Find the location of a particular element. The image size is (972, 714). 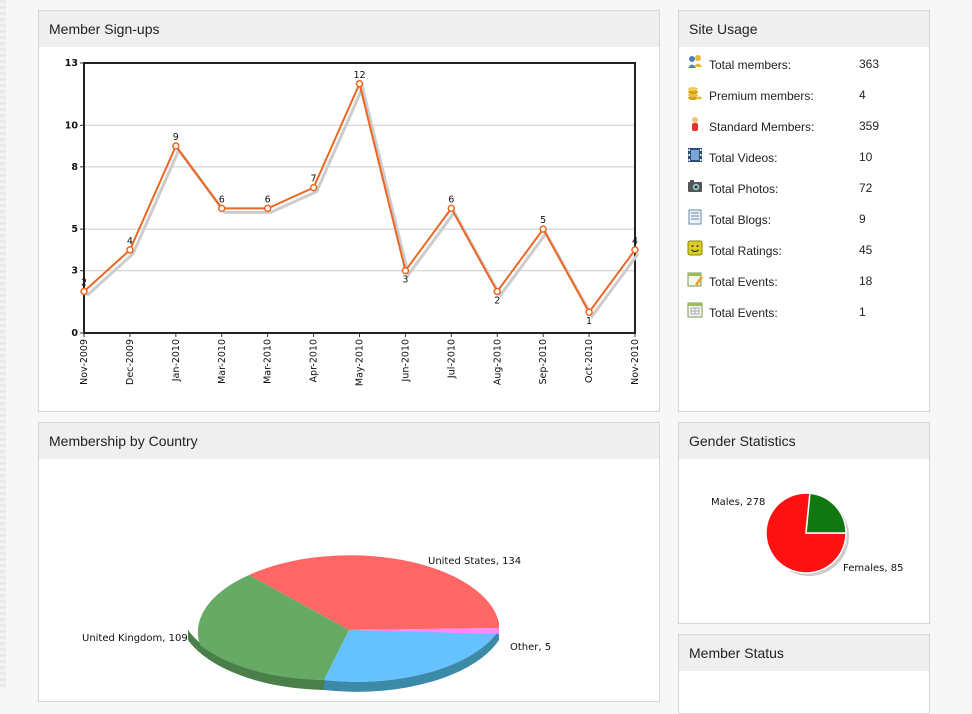

calendar-icon is located at coordinates (695, 310).